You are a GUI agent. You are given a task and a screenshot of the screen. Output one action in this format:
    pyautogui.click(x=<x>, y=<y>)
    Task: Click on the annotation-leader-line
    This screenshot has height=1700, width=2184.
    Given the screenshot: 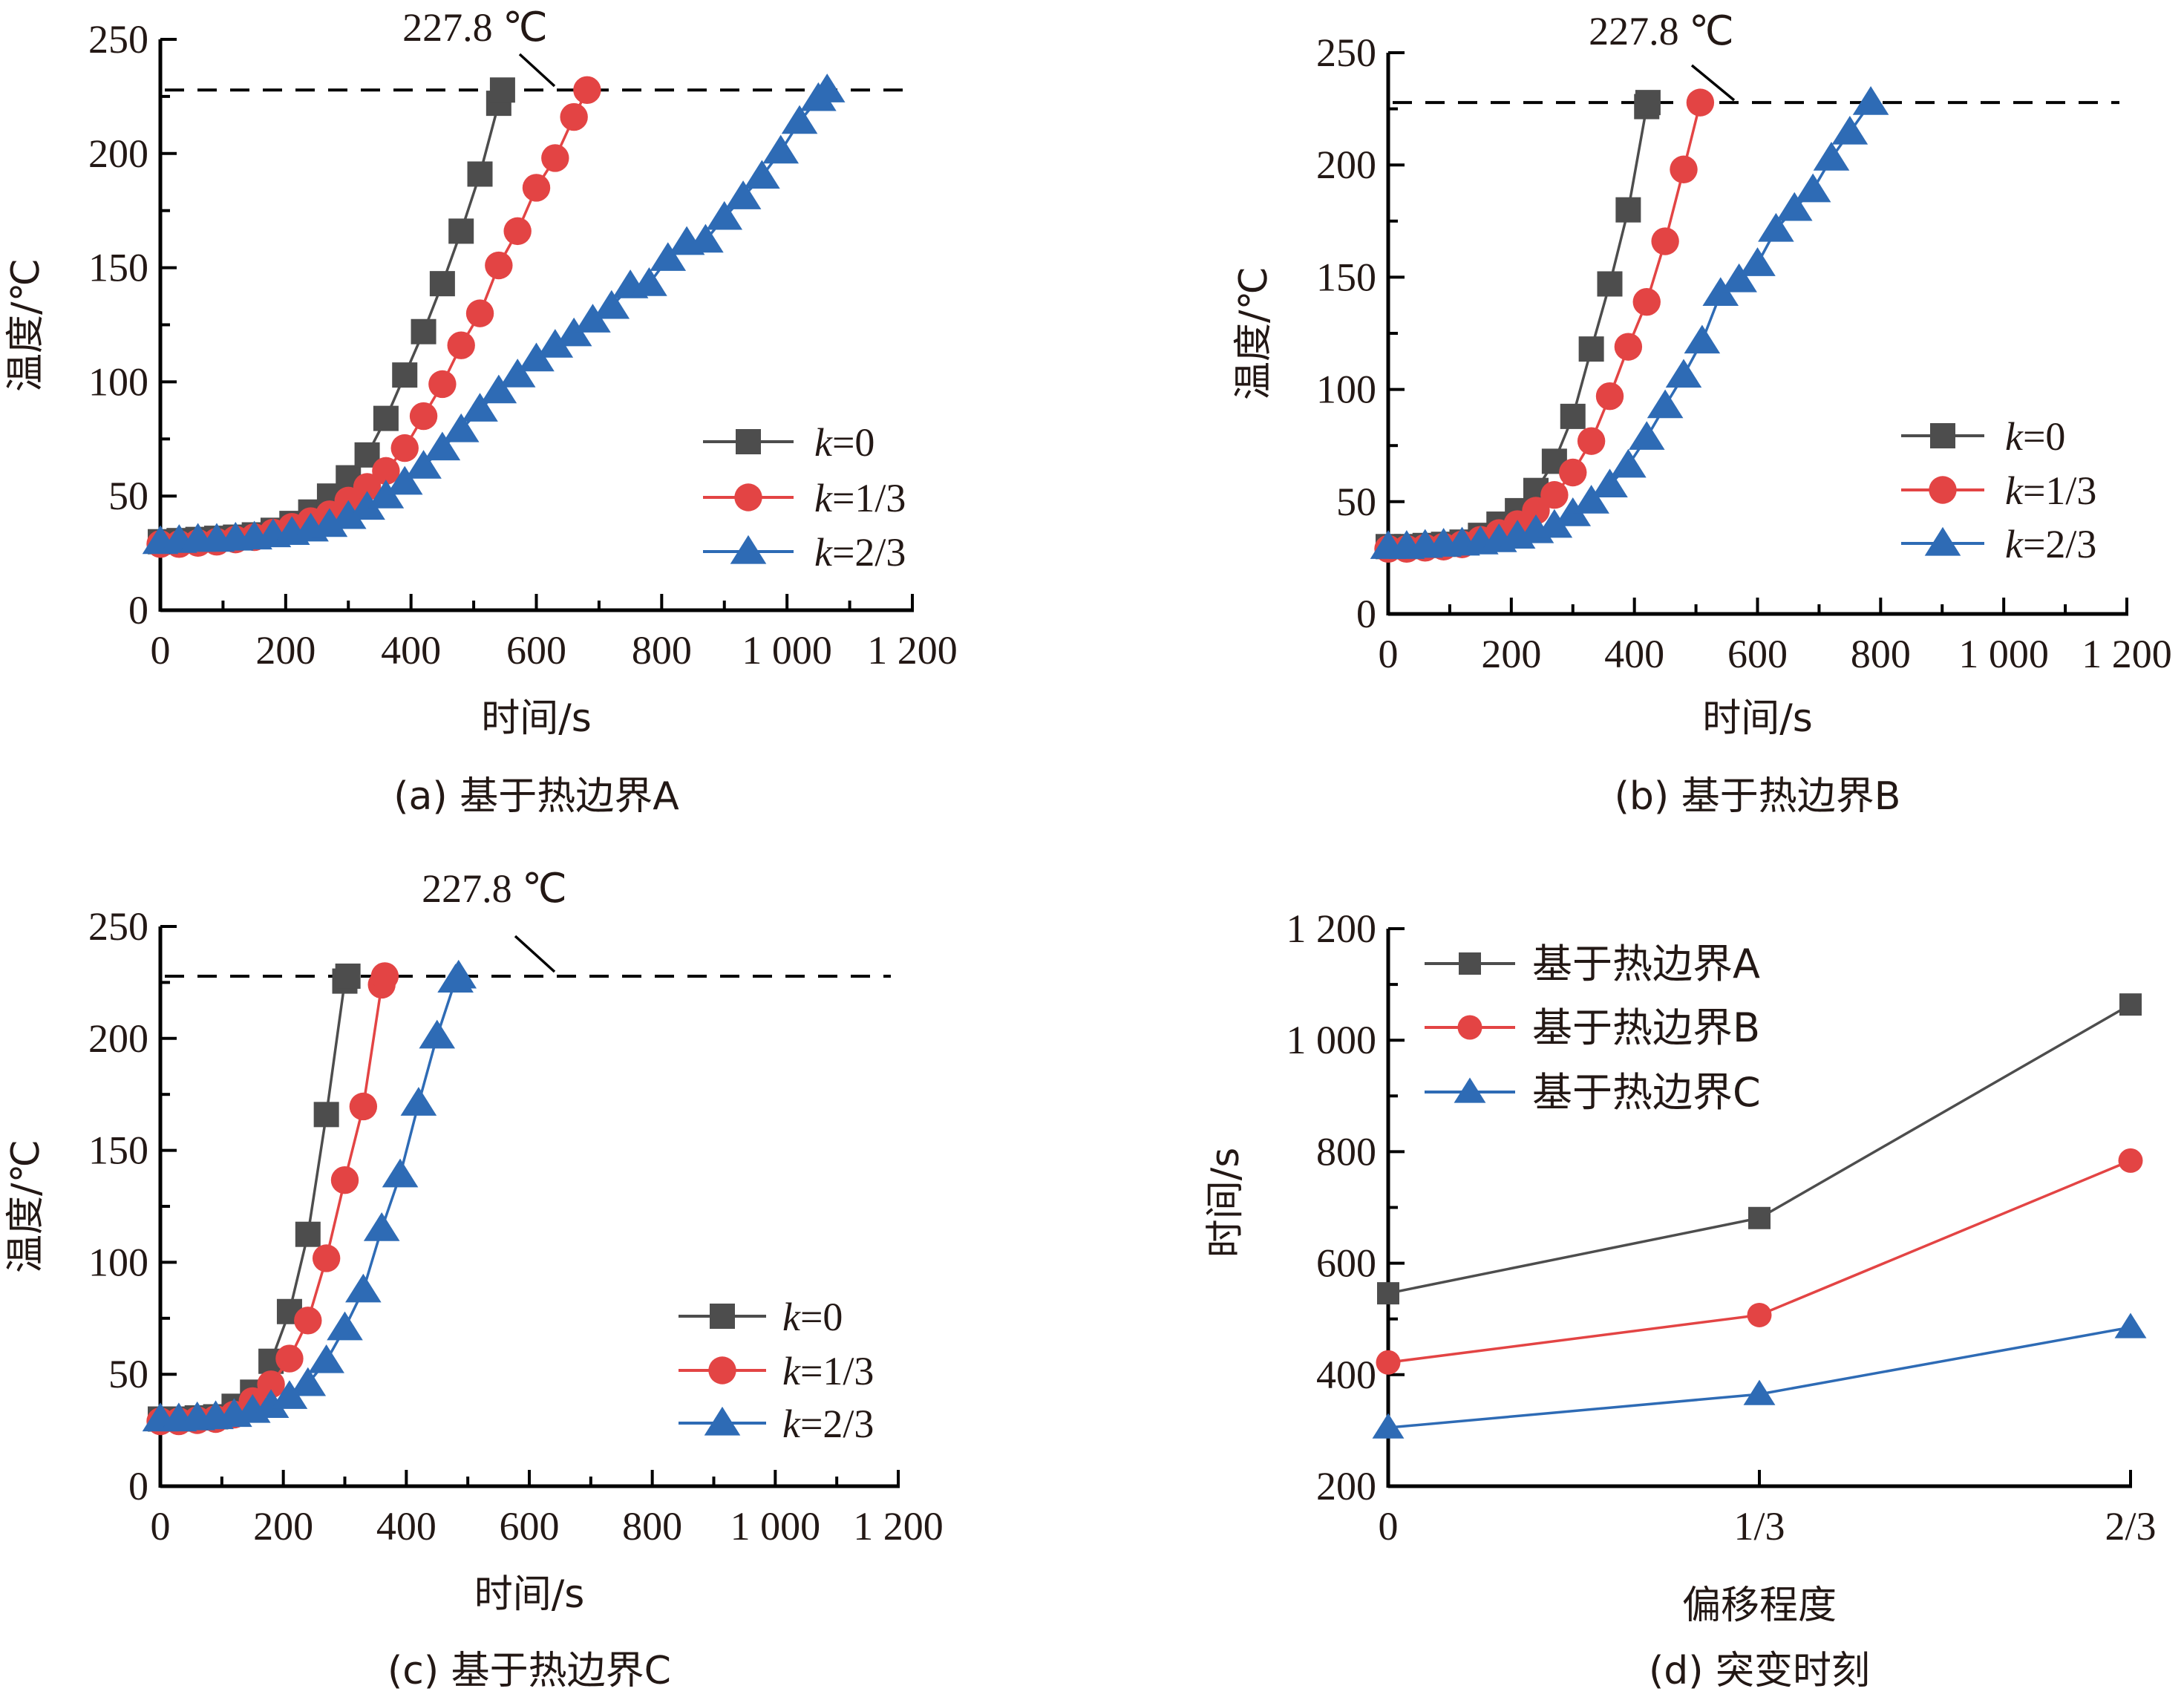 What is the action you would take?
    pyautogui.click(x=537, y=70)
    